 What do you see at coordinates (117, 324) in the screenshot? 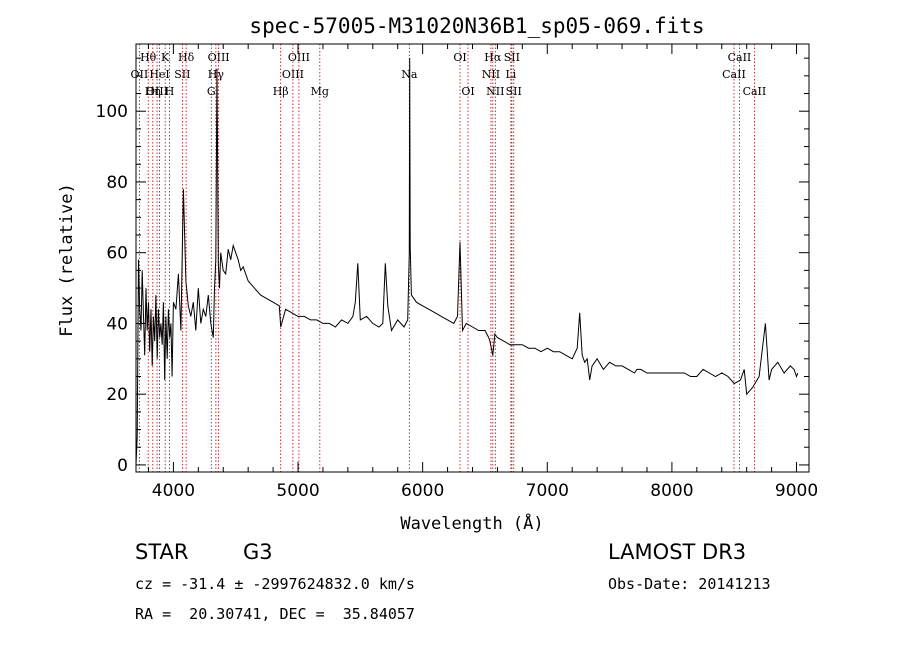
I see `y-tick-label: 40` at bounding box center [117, 324].